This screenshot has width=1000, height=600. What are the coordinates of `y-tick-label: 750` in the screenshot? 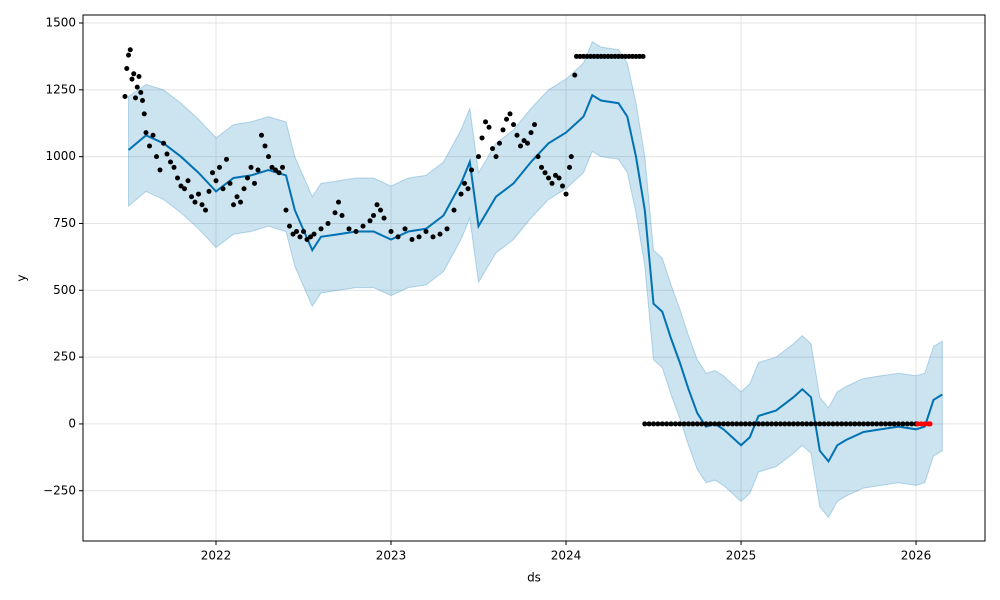 It's located at (64, 223).